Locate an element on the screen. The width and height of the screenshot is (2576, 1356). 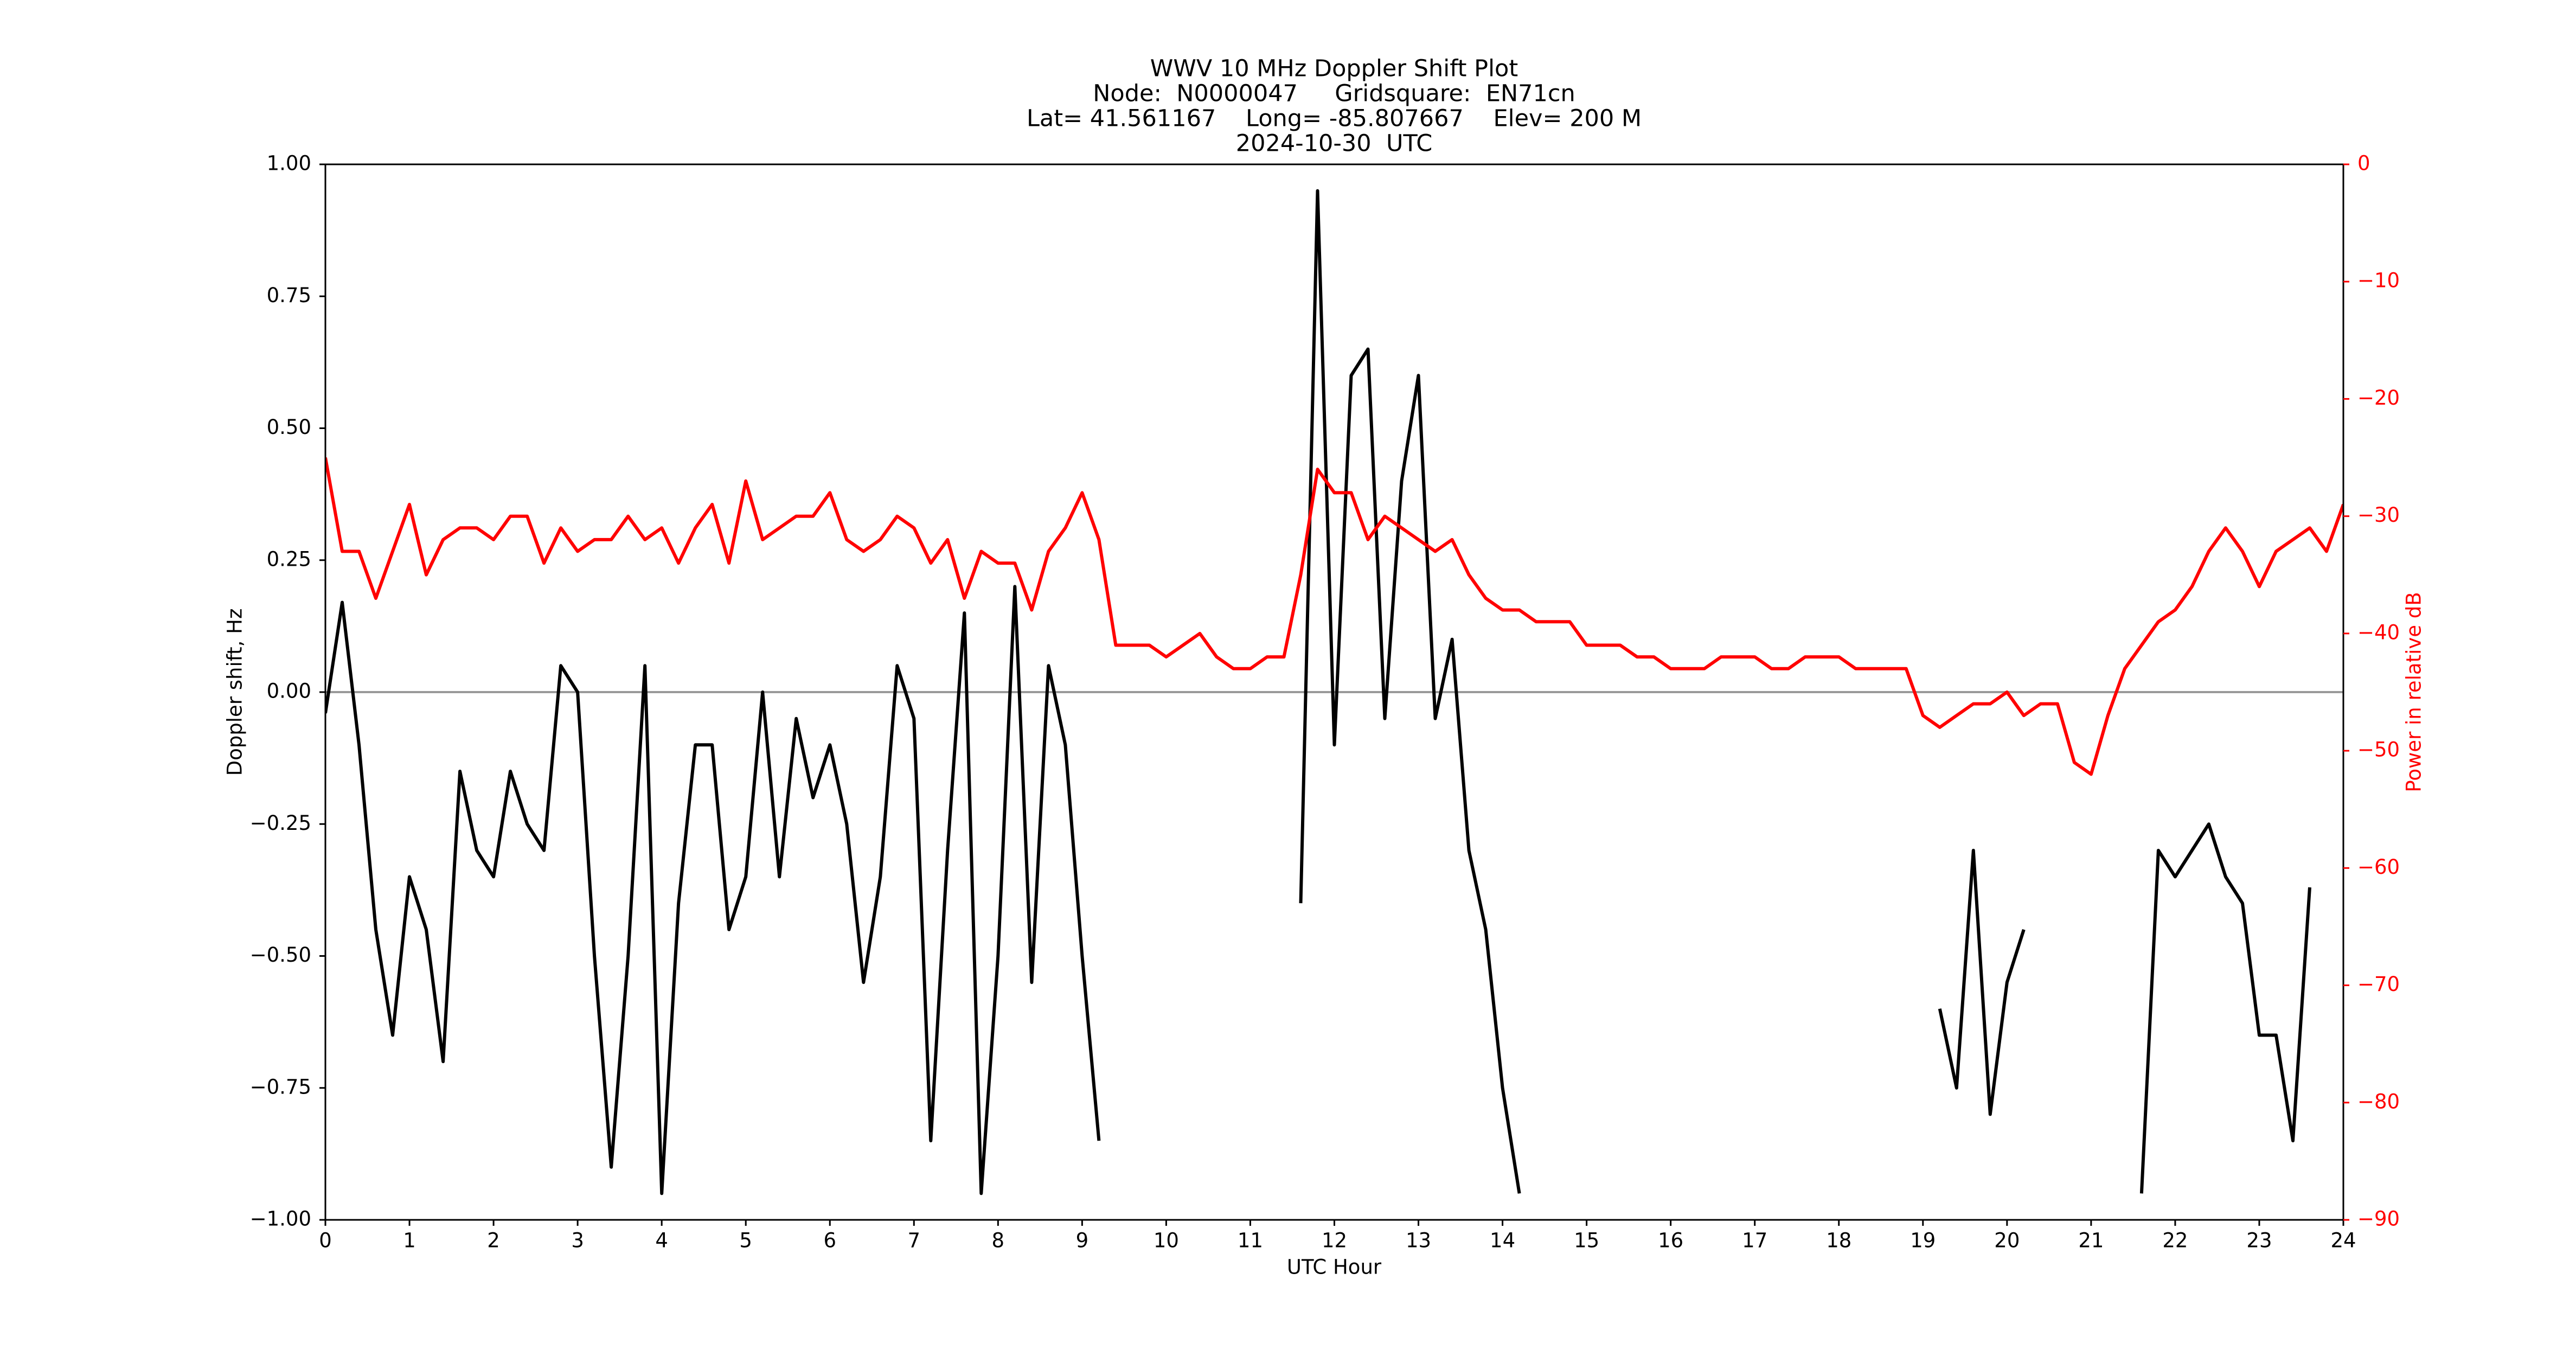
x-tick-label: 16 is located at coordinates (1670, 1240).